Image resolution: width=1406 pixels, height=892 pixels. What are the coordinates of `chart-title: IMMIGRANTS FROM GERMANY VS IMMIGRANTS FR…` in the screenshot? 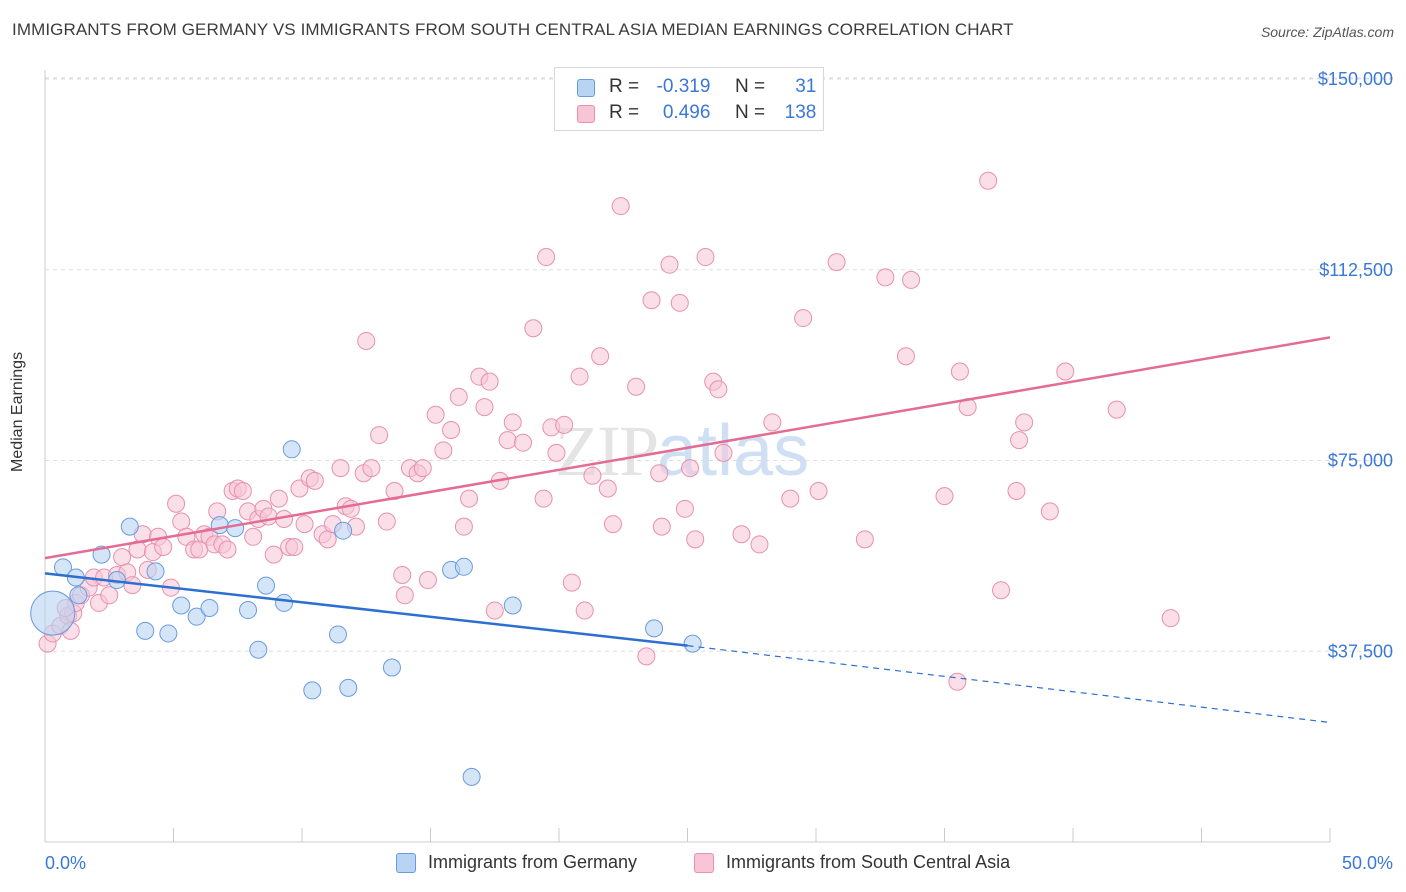 It's located at (513, 29).